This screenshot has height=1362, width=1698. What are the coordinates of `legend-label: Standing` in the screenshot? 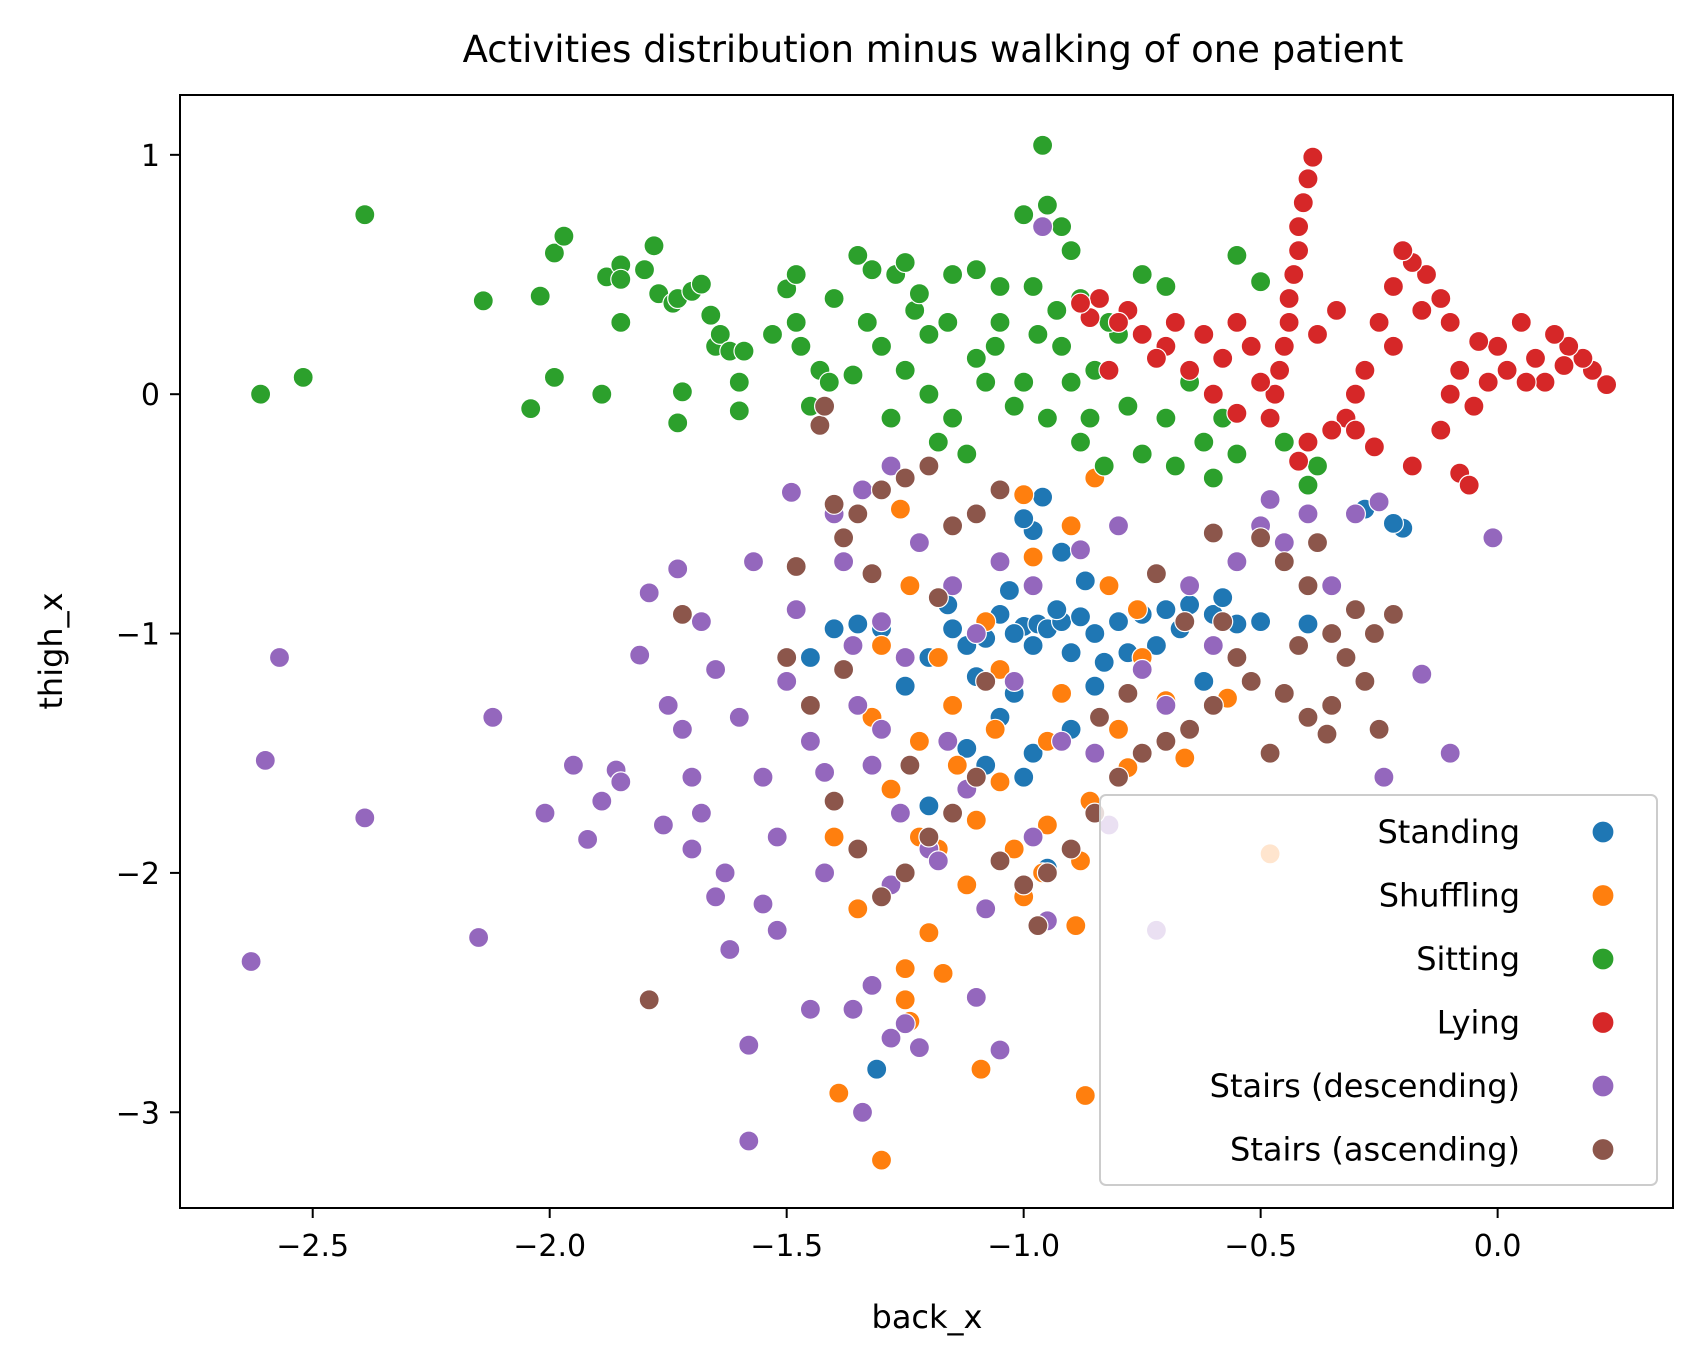 It's located at (1448, 832).